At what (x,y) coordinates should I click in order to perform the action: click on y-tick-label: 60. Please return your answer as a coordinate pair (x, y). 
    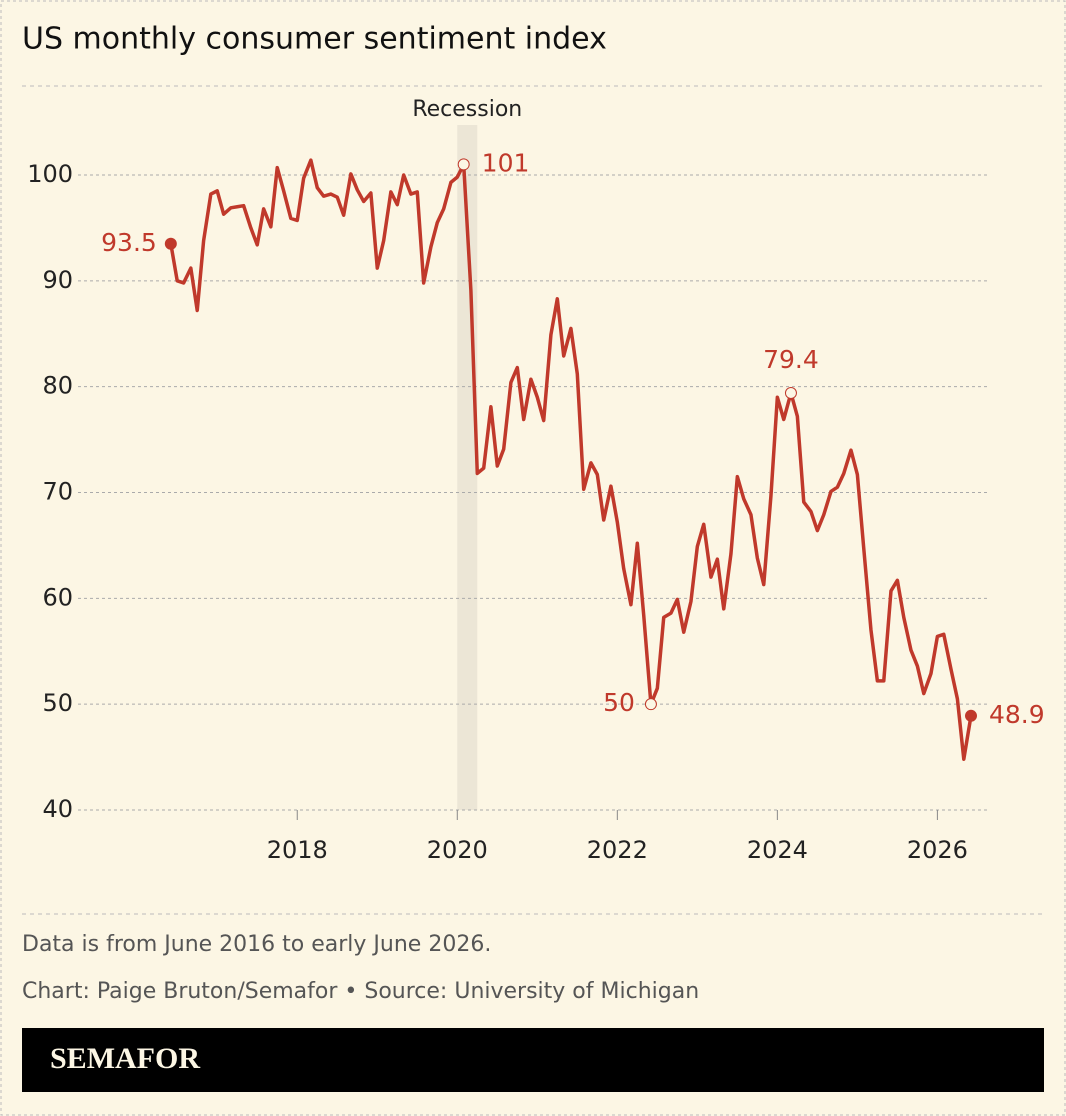
    Looking at the image, I should click on (57, 597).